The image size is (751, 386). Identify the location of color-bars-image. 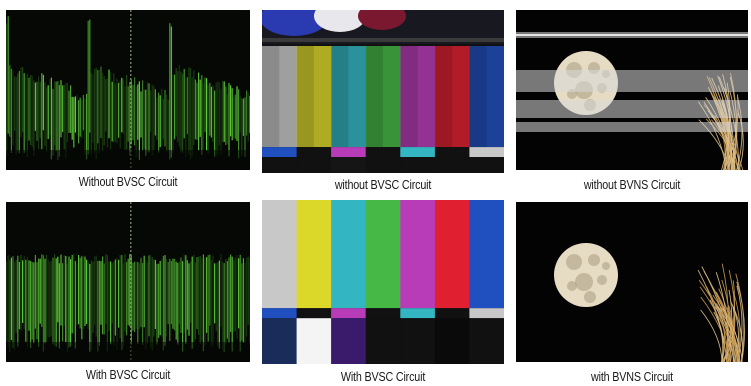
(383, 91).